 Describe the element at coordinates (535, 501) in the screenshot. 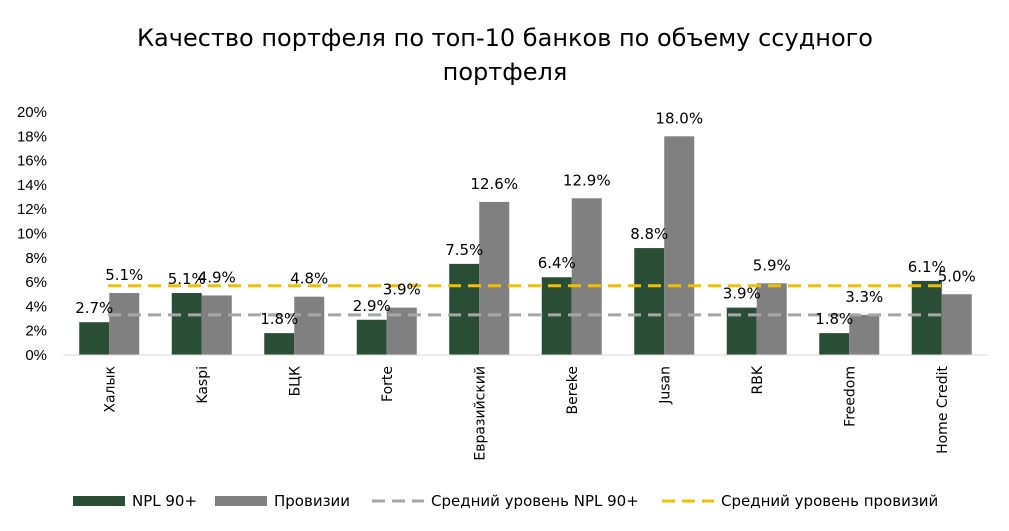

I see `legend-item-avg-npl-label: Средний уровень NPL 90+` at that location.